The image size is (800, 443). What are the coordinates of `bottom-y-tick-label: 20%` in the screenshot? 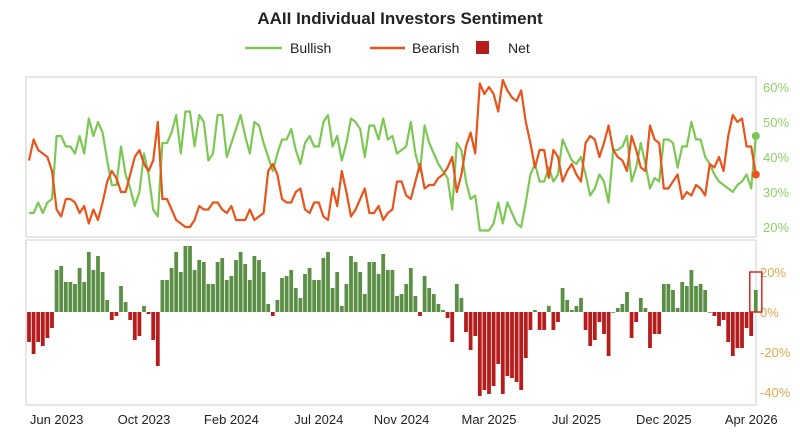 It's located at (773, 272).